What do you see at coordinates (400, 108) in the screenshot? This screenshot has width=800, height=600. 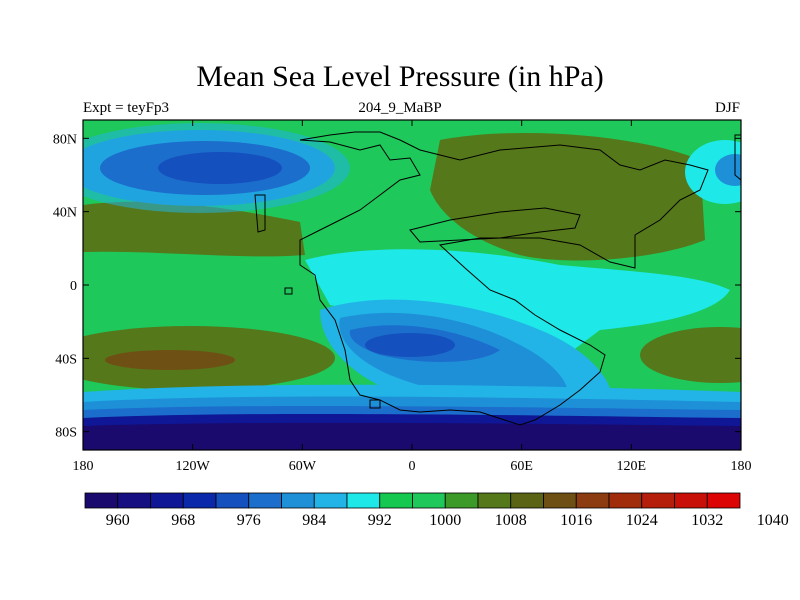 I see `period-label: 204_9_MaBP` at bounding box center [400, 108].